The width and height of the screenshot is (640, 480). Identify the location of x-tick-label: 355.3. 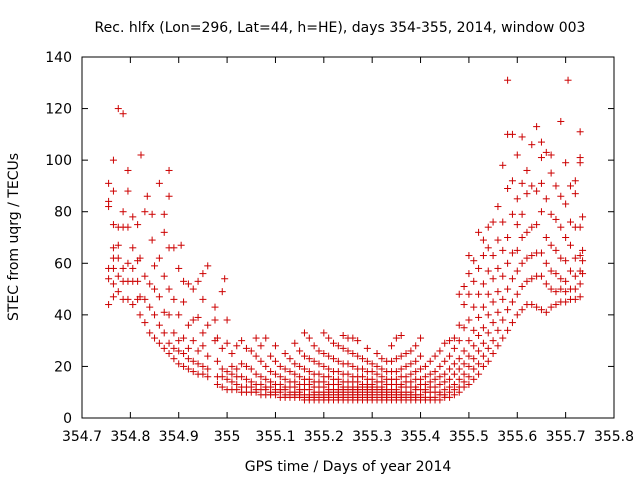
(372, 437).